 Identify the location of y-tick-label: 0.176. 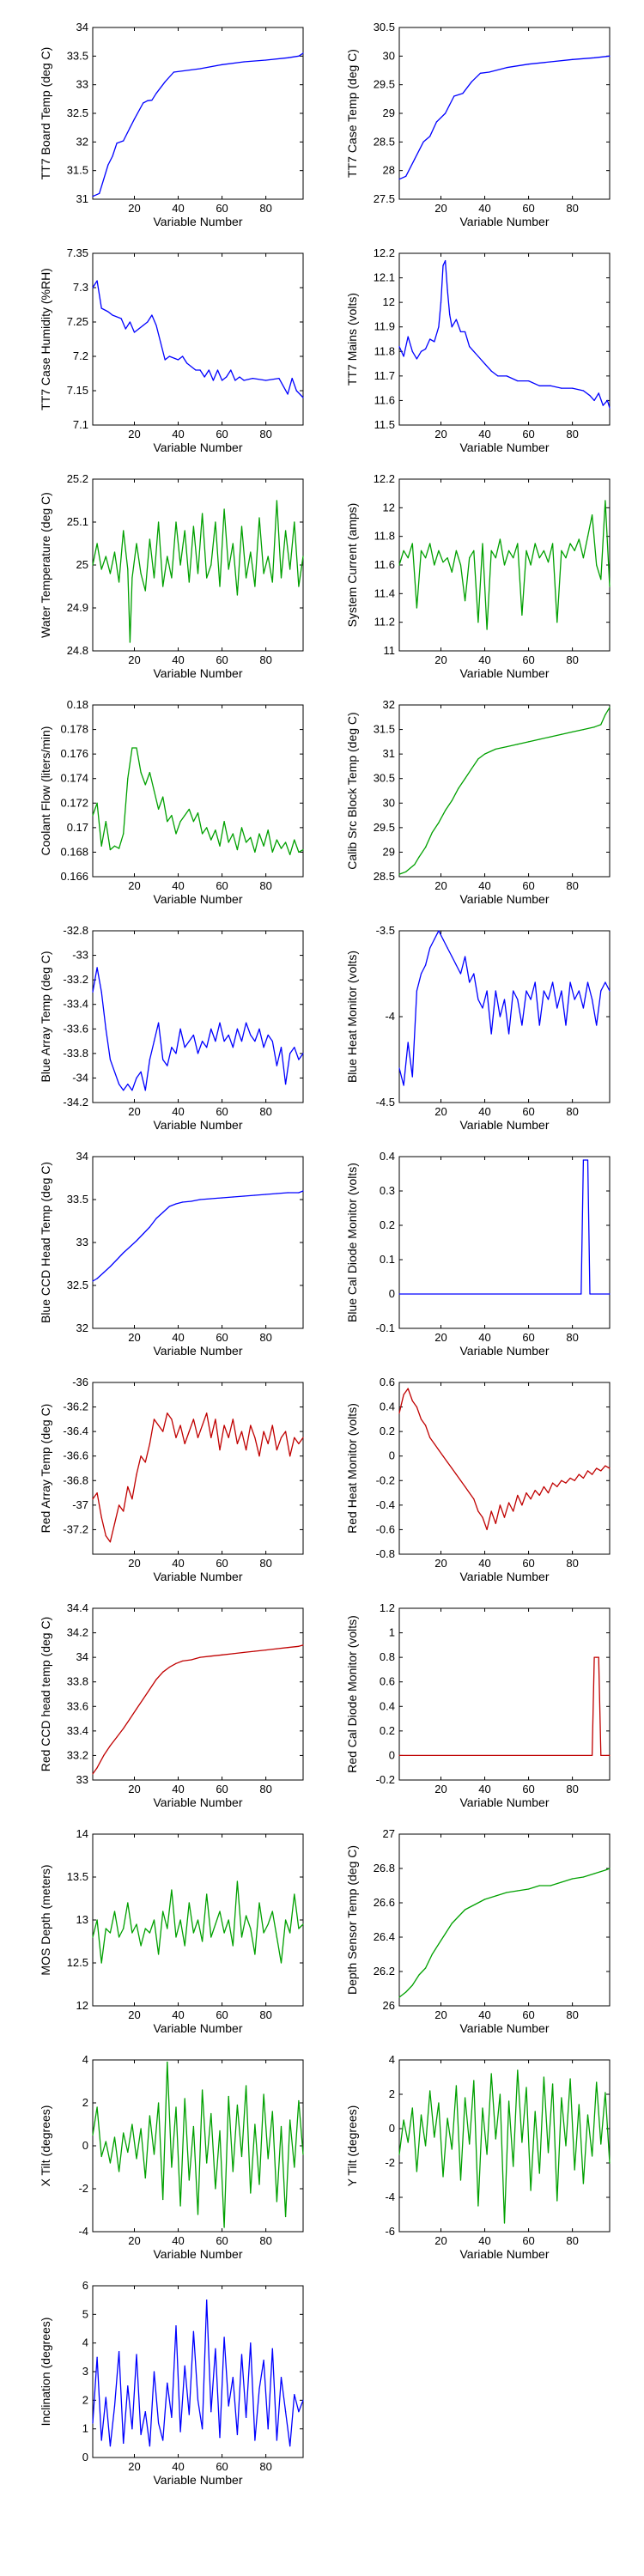
(74, 753).